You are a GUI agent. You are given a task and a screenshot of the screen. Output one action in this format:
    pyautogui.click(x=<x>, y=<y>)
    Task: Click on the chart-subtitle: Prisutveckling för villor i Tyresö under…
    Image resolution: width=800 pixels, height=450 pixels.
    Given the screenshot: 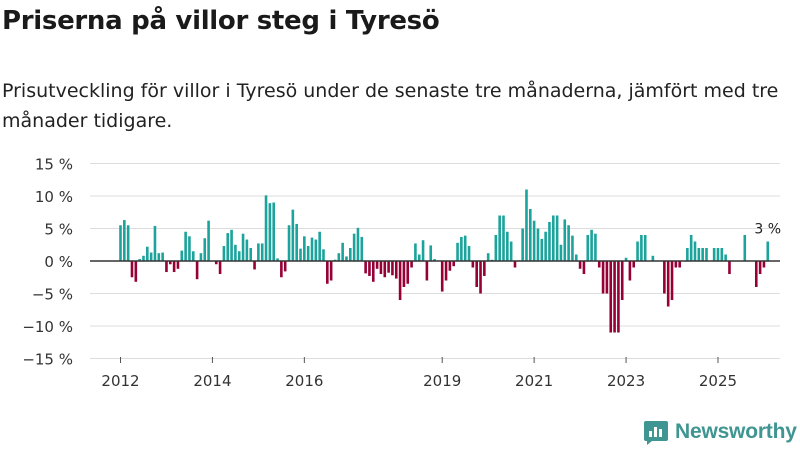 What is the action you would take?
    pyautogui.click(x=390, y=106)
    